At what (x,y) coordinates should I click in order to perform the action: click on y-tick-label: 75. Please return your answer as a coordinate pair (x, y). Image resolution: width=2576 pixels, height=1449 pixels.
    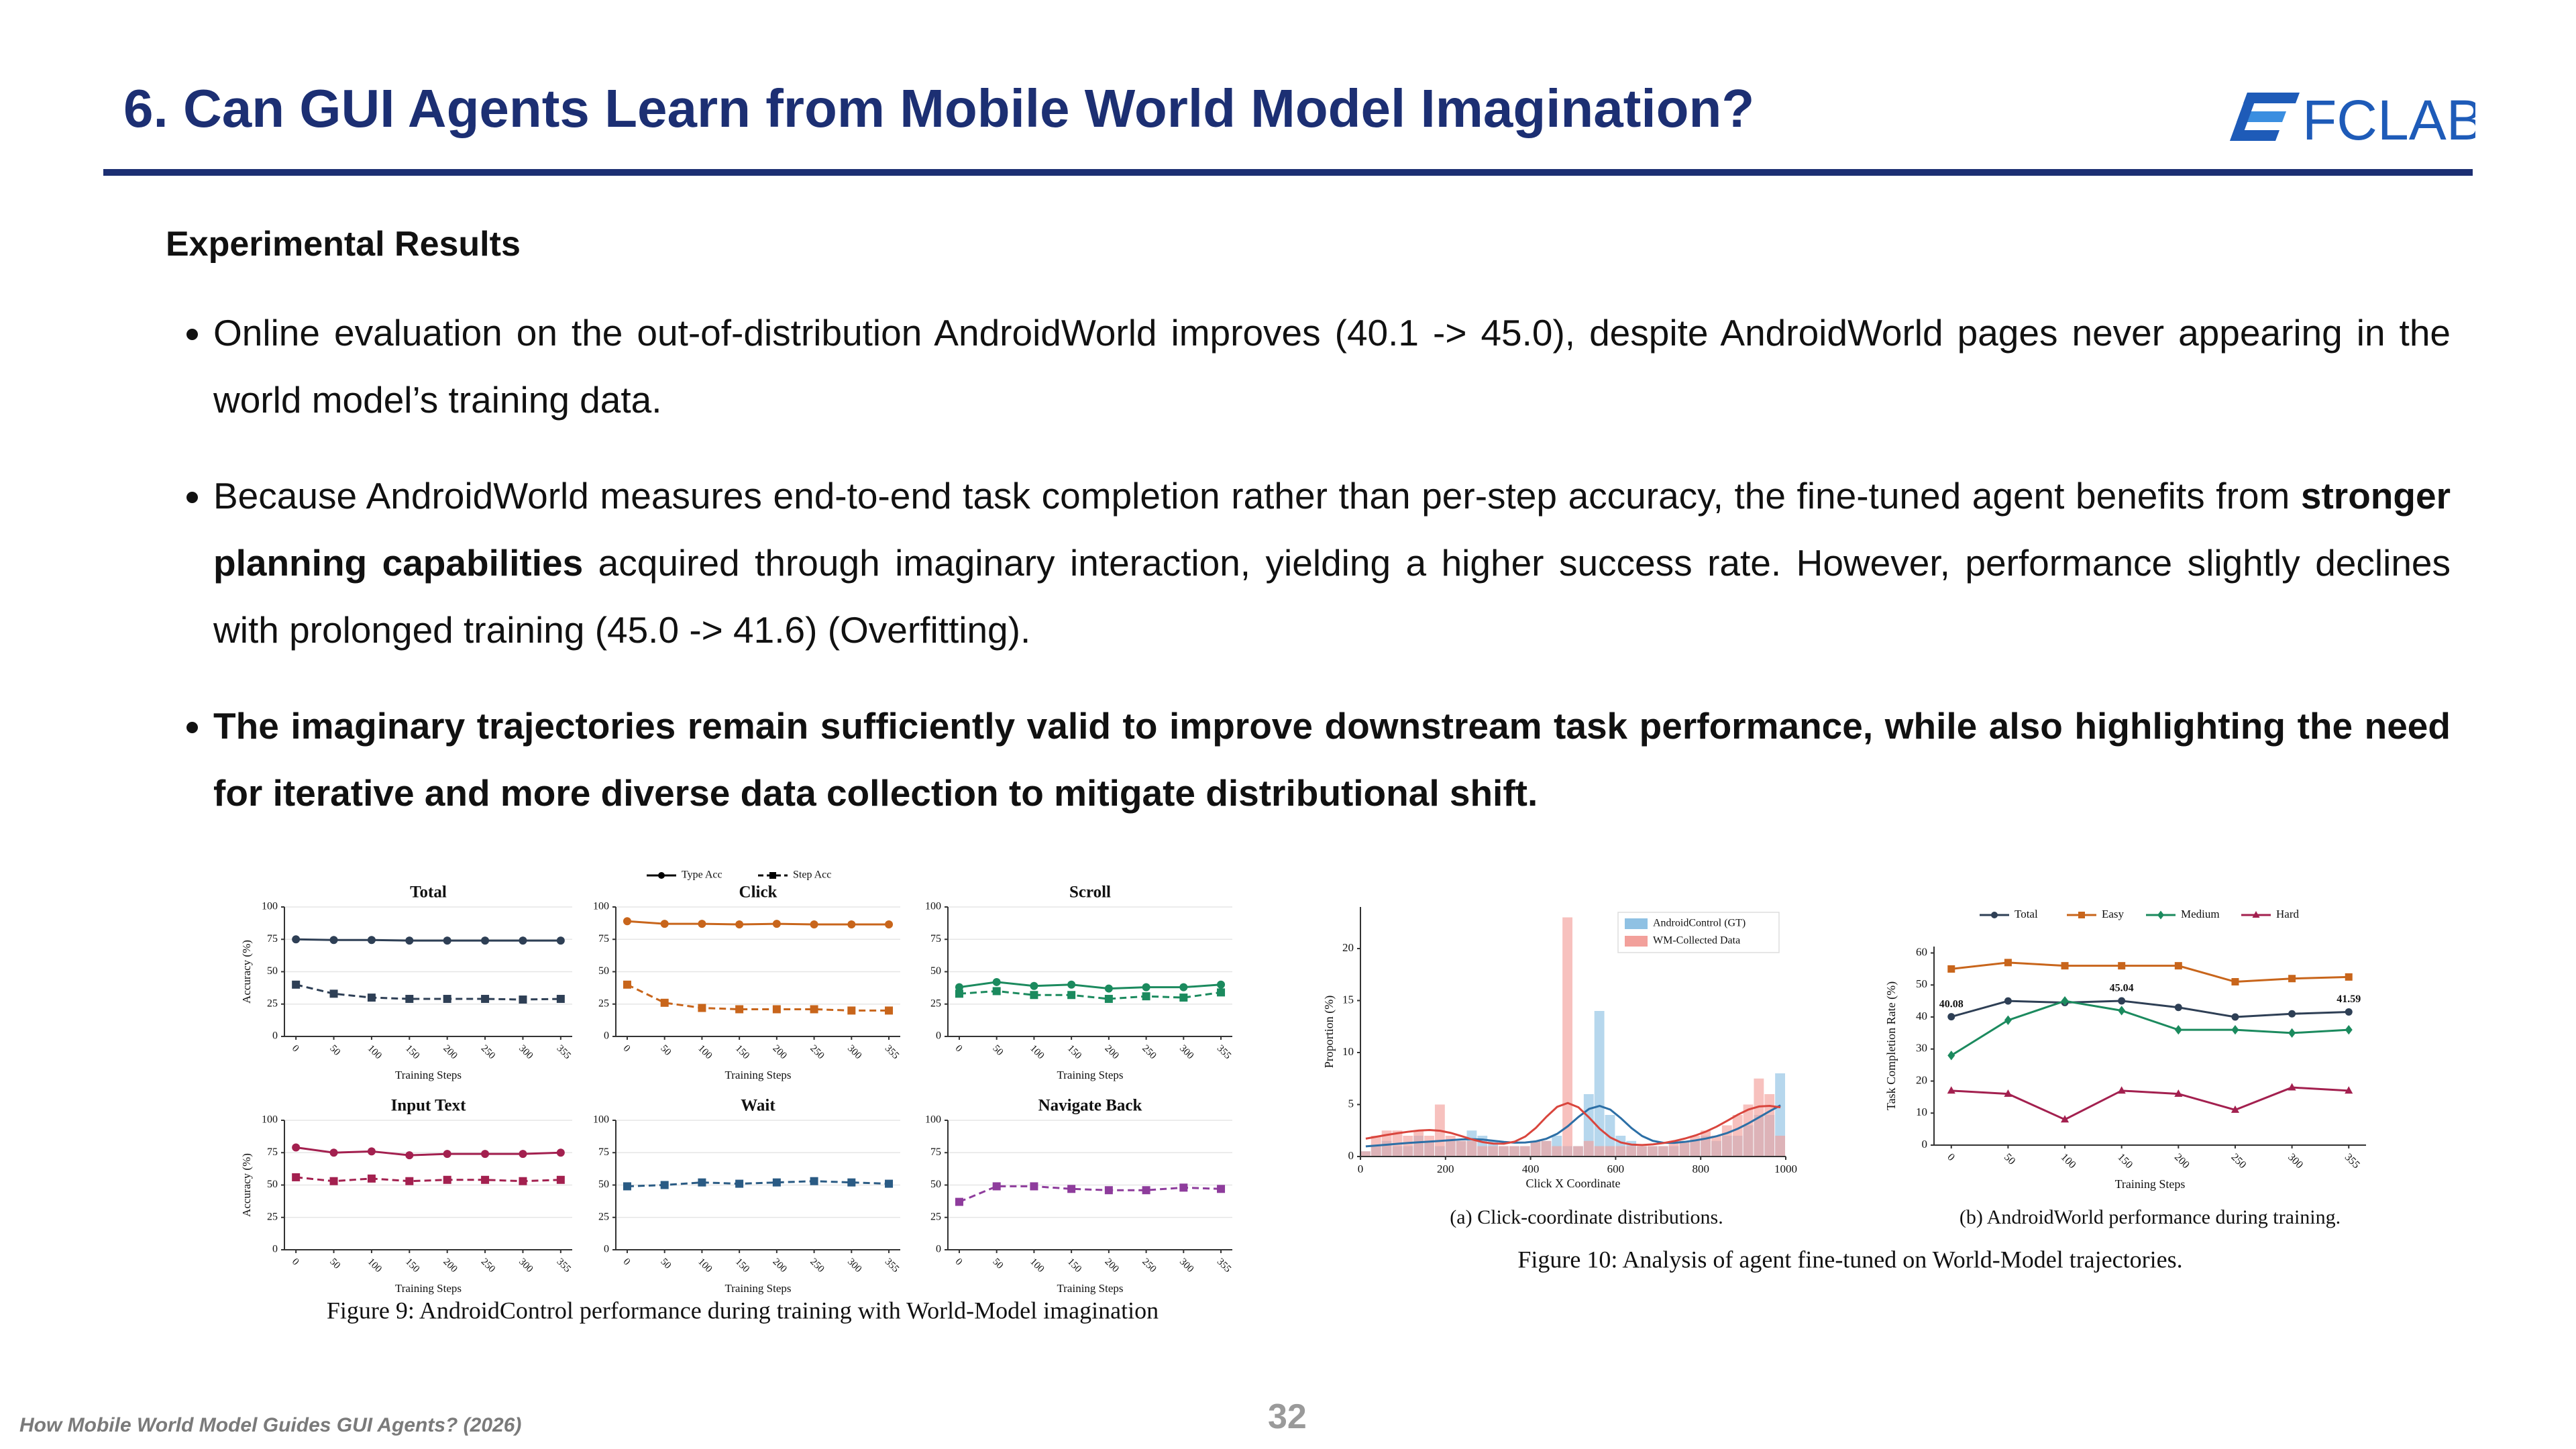
    Looking at the image, I should click on (272, 1152).